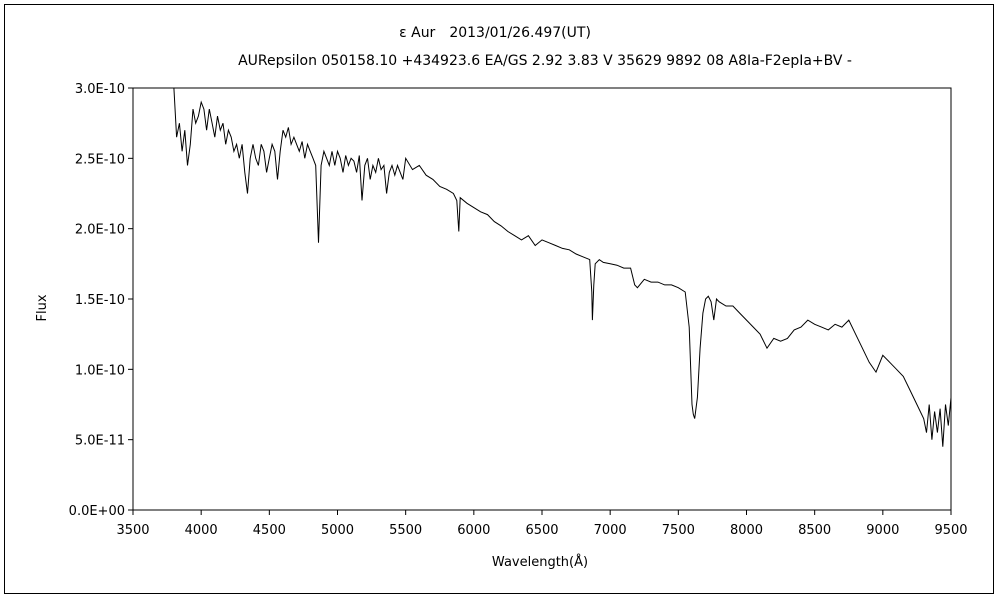  What do you see at coordinates (495, 33) in the screenshot?
I see `chart-title: ε Aur 2013/01/26.497(UT)` at bounding box center [495, 33].